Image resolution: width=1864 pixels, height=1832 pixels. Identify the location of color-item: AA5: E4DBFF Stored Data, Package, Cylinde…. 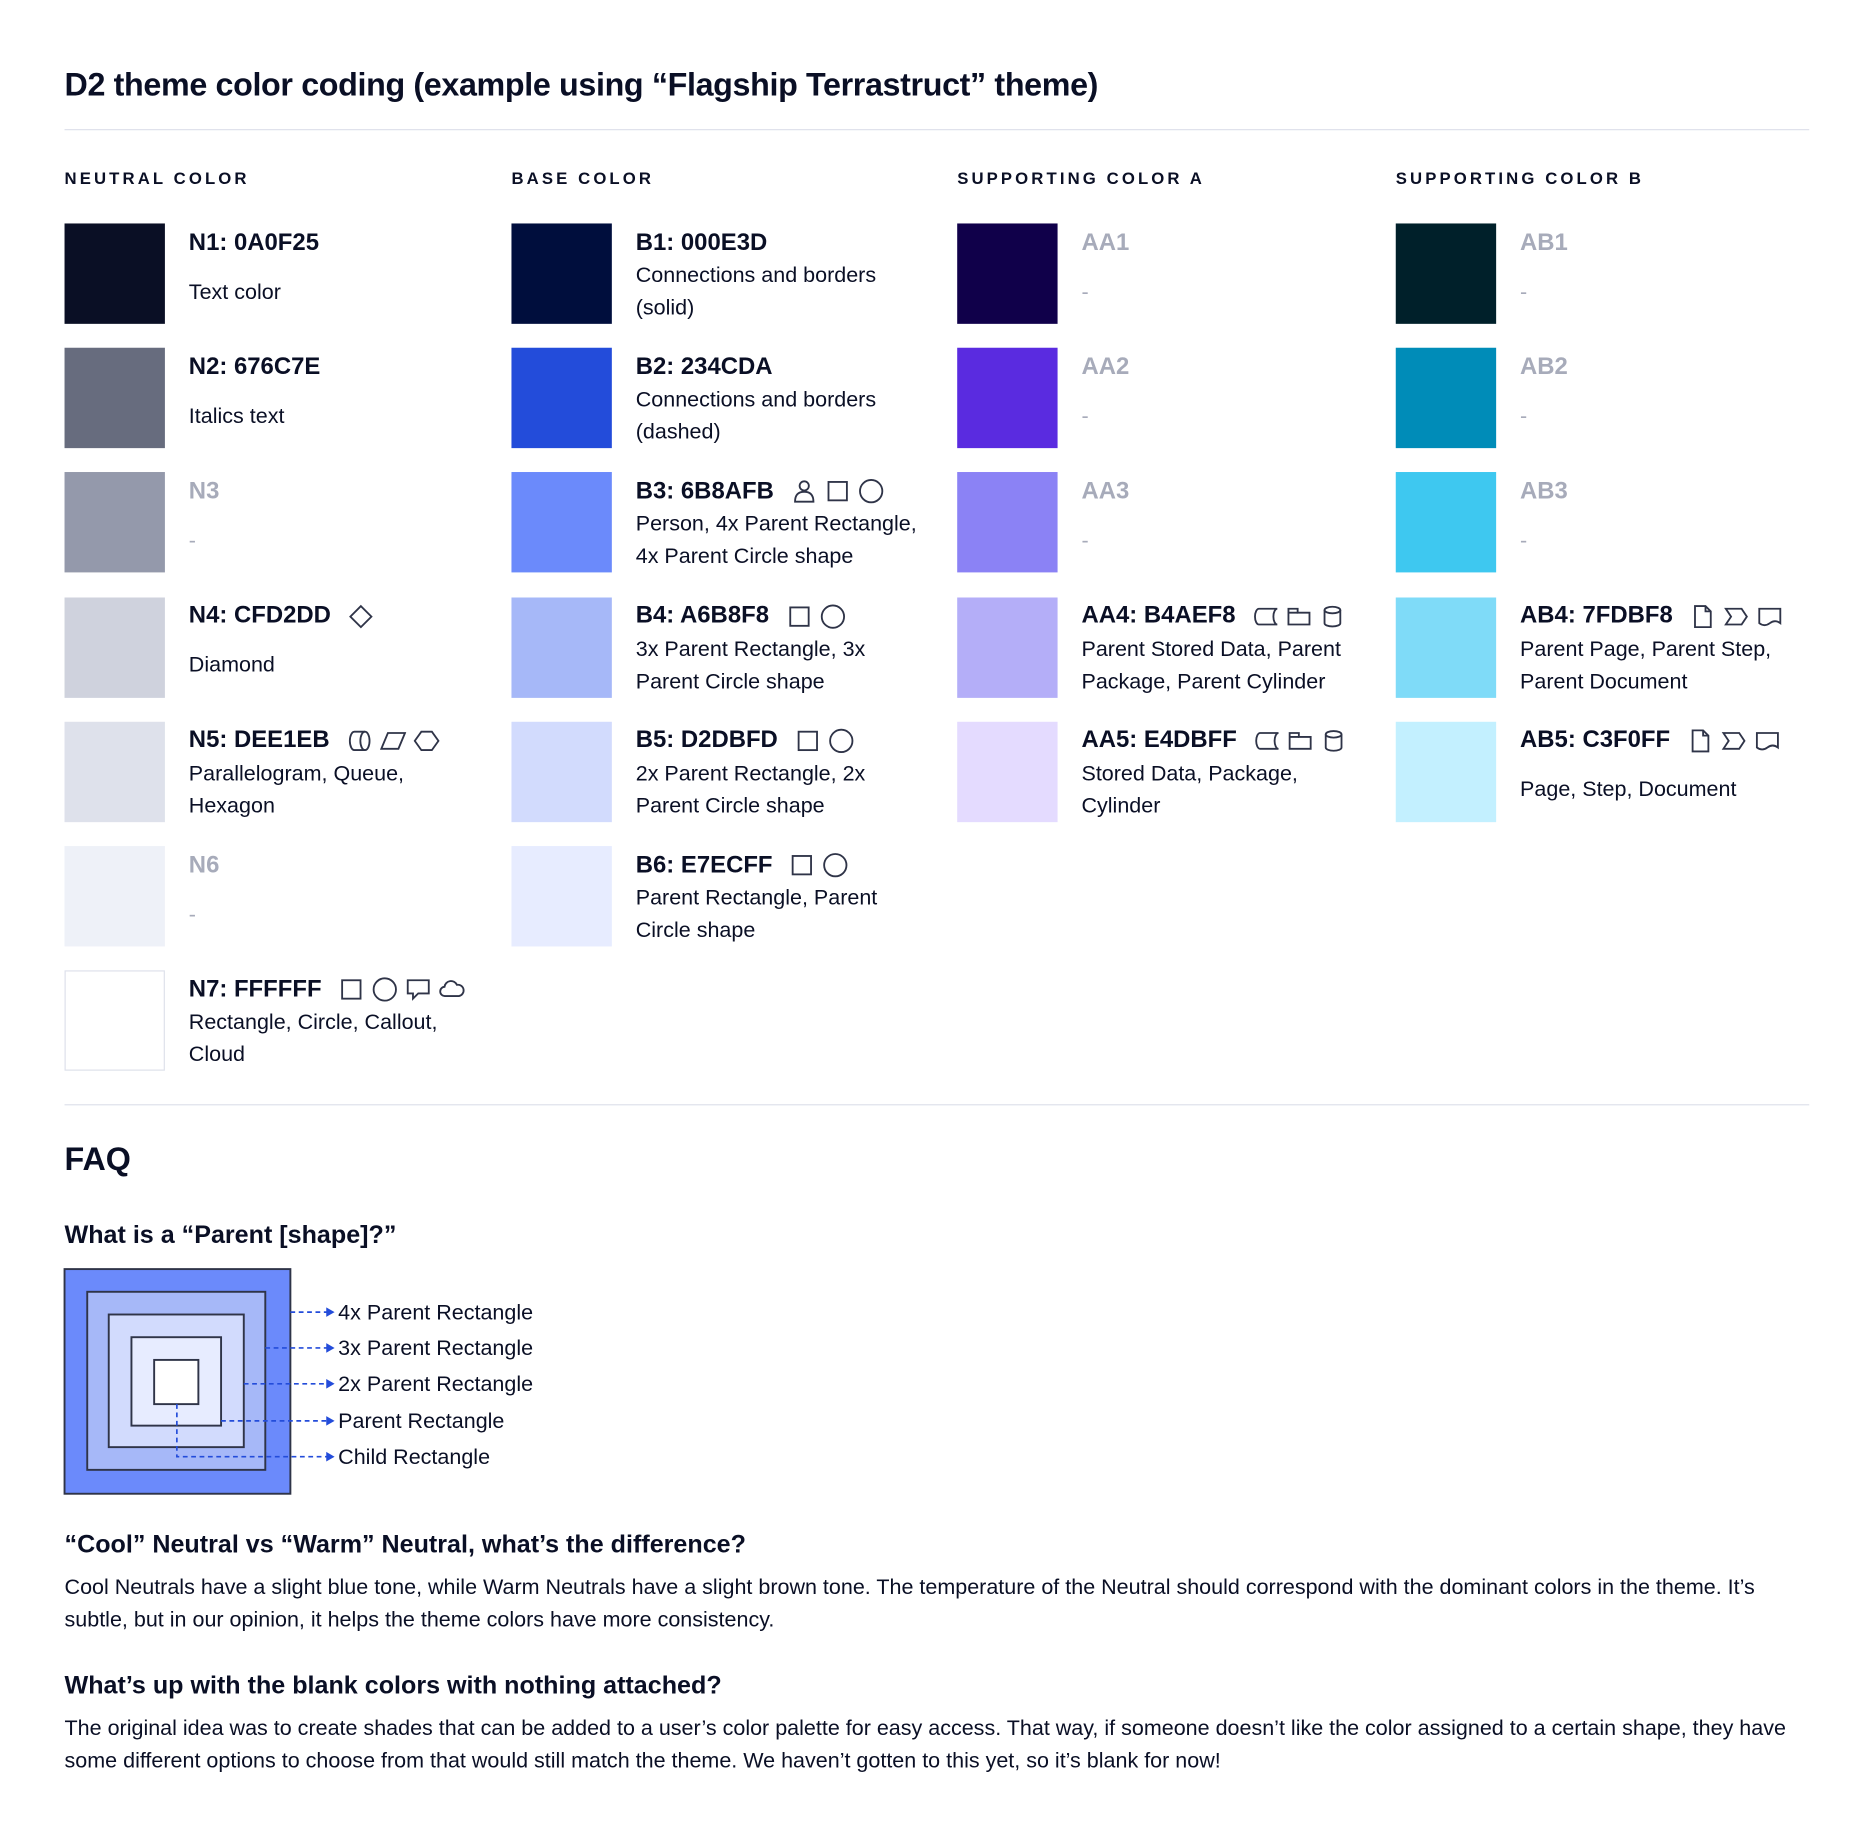
(1172, 771).